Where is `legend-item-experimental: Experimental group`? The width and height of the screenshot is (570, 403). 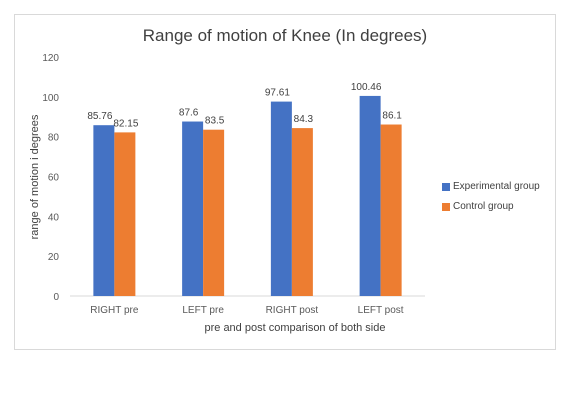 legend-item-experimental: Experimental group is located at coordinates (491, 186).